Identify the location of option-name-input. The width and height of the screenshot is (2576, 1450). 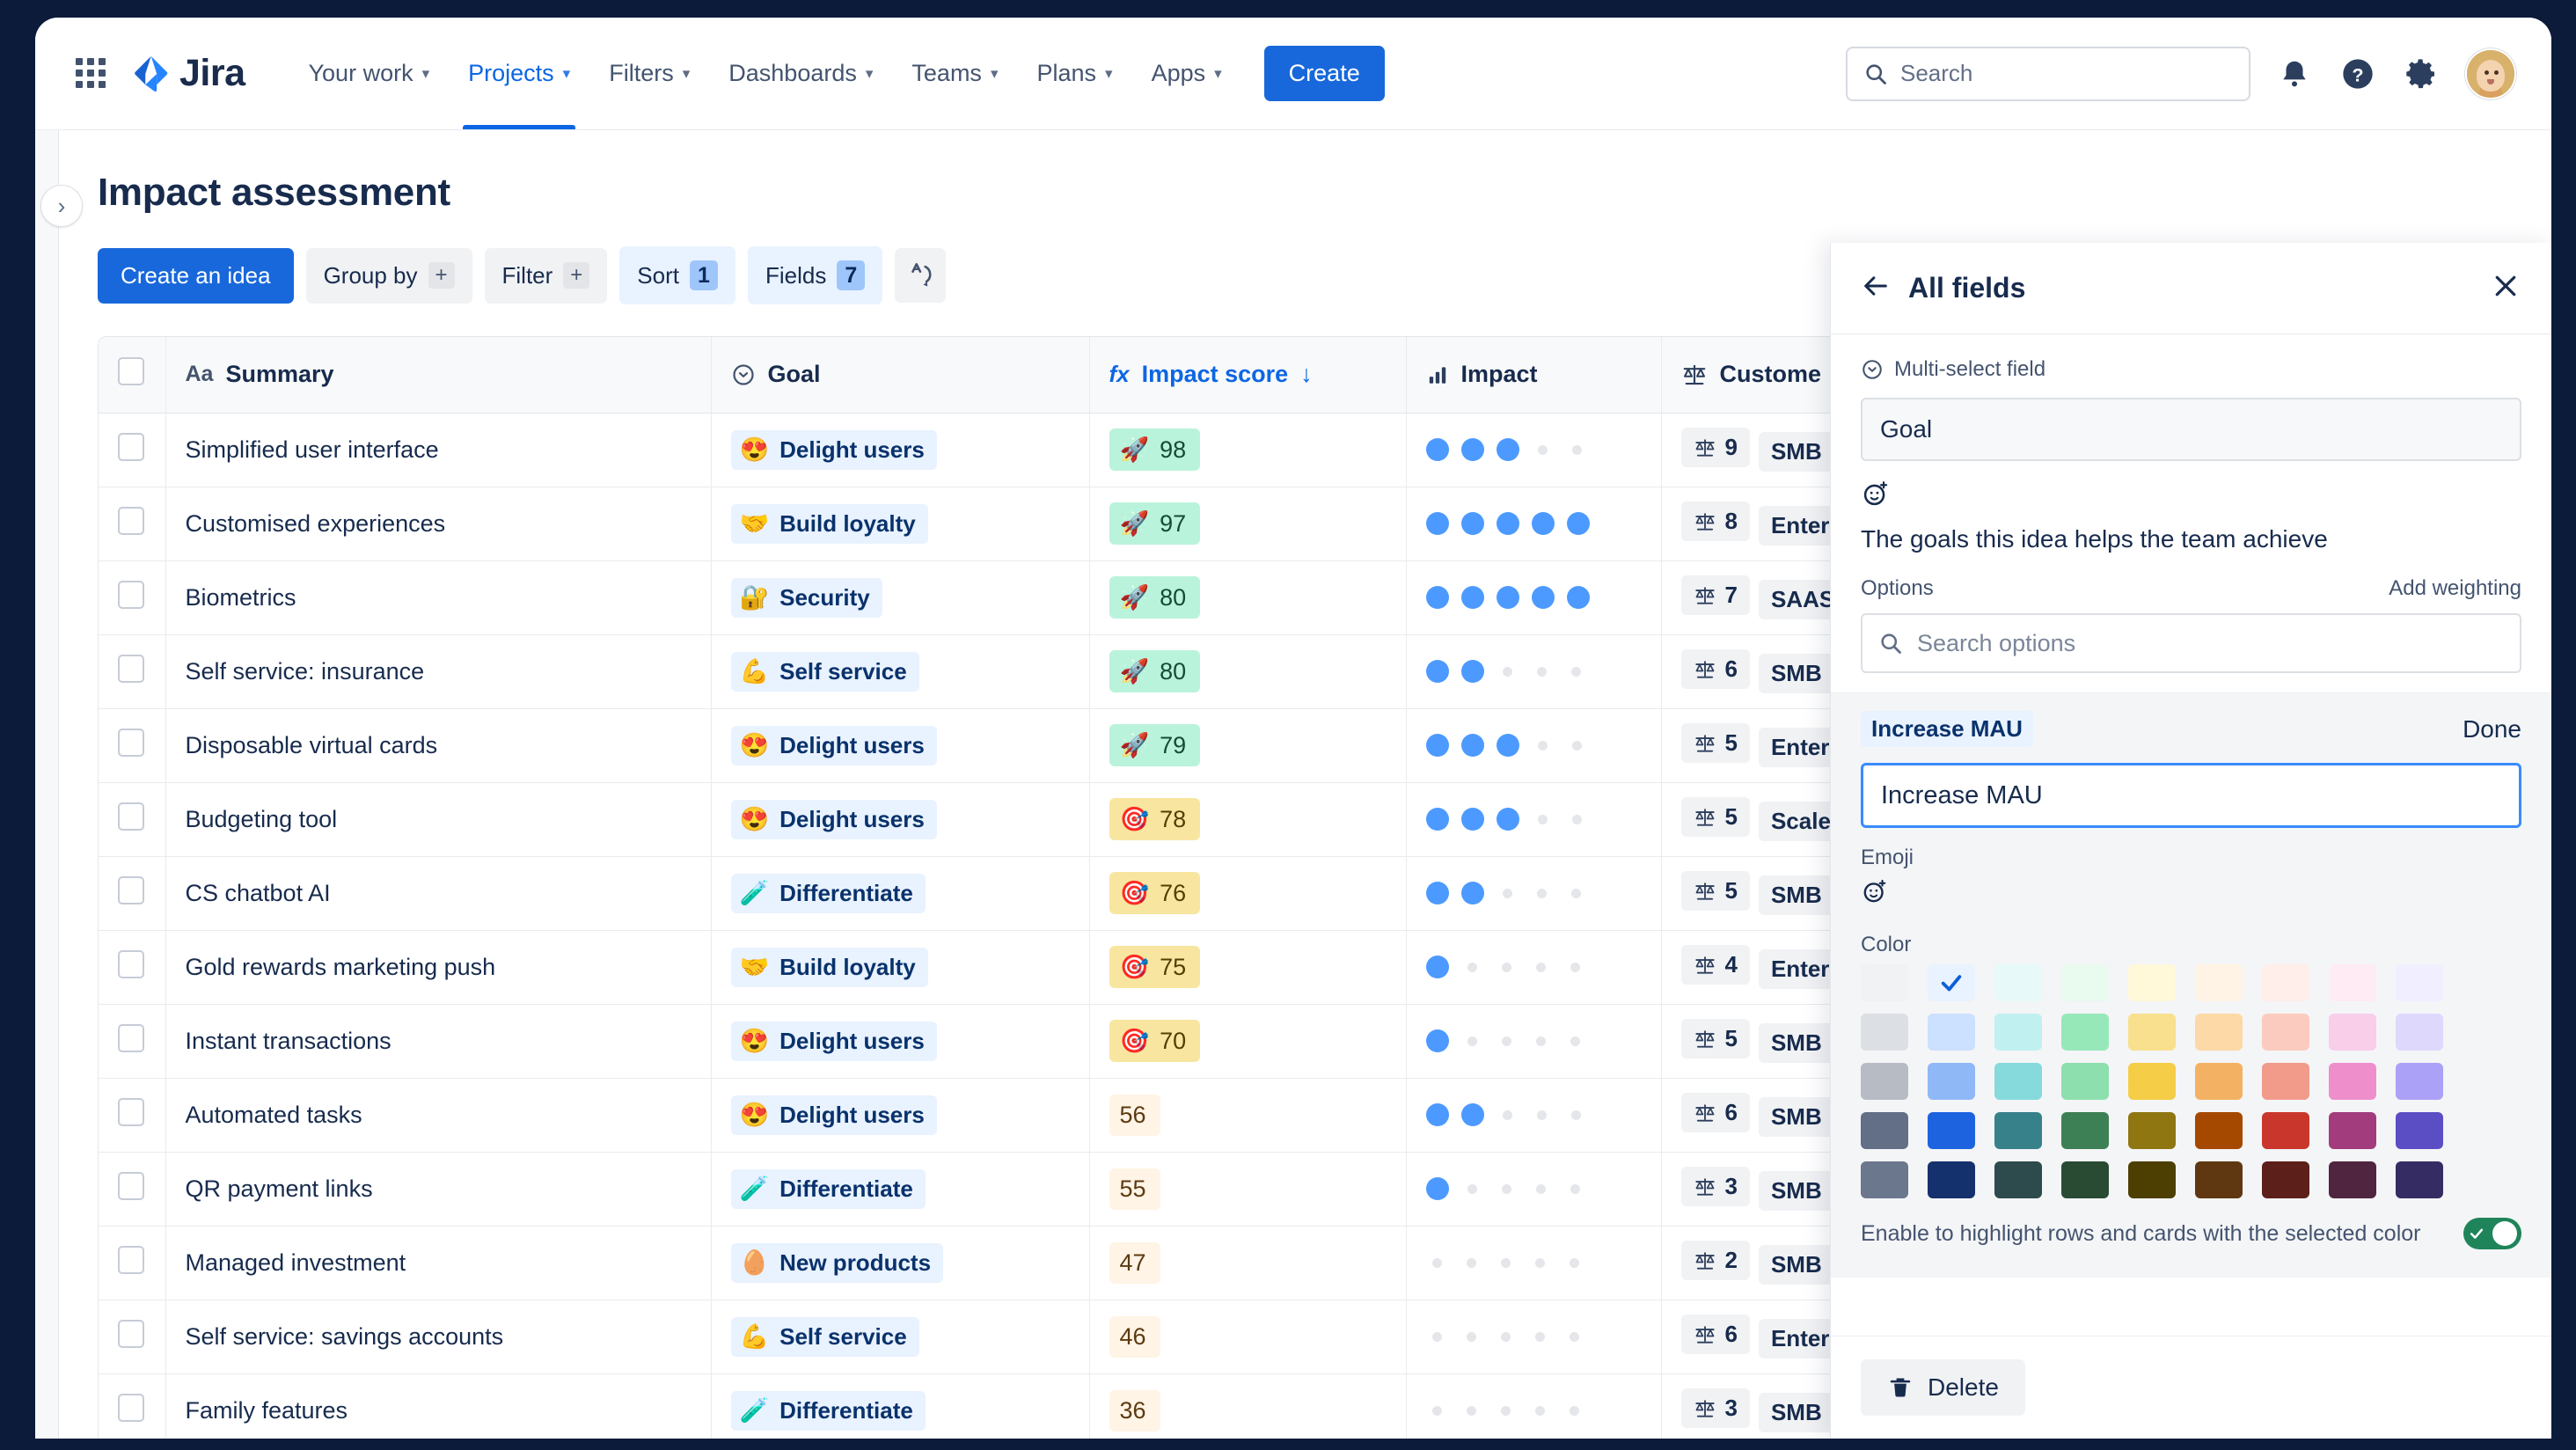
(2191, 795).